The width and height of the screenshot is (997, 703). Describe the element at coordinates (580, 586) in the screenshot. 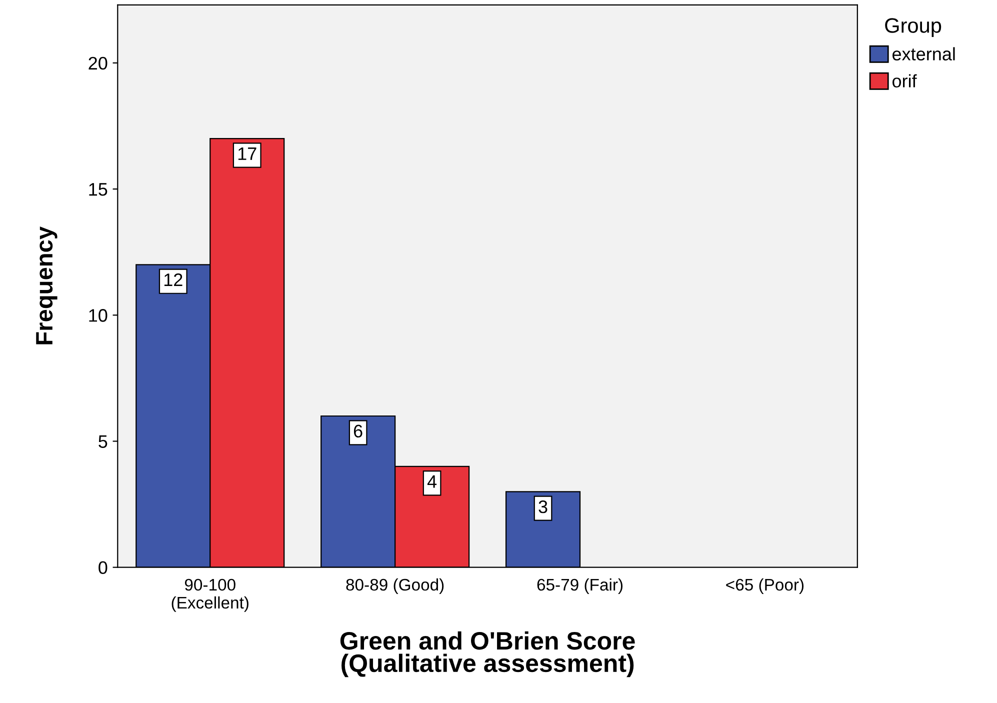

I see `x-tick-label: 65-79 (Fair)` at that location.